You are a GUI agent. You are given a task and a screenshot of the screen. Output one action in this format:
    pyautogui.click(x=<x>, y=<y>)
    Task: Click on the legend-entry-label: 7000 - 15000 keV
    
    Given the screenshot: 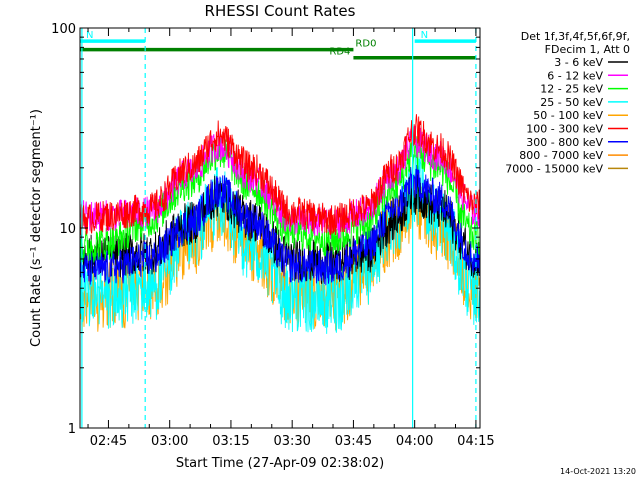 What is the action you would take?
    pyautogui.click(x=554, y=168)
    